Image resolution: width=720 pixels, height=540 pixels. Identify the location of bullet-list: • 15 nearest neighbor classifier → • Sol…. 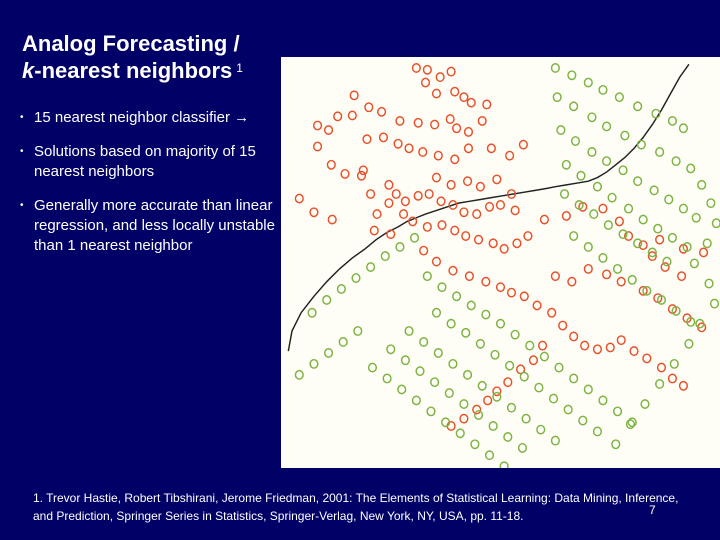
(150, 189).